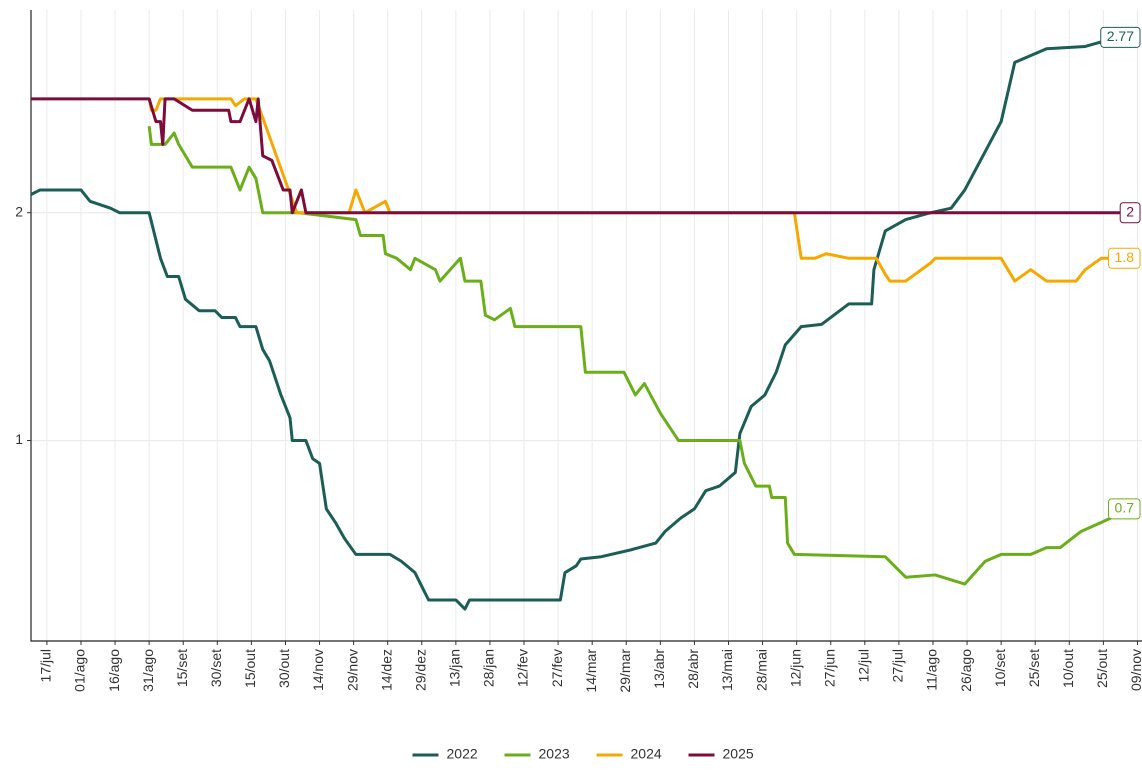 The height and width of the screenshot is (770, 1142). What do you see at coordinates (864, 665) in the screenshot?
I see `x-tick-label: 12/jul` at bounding box center [864, 665].